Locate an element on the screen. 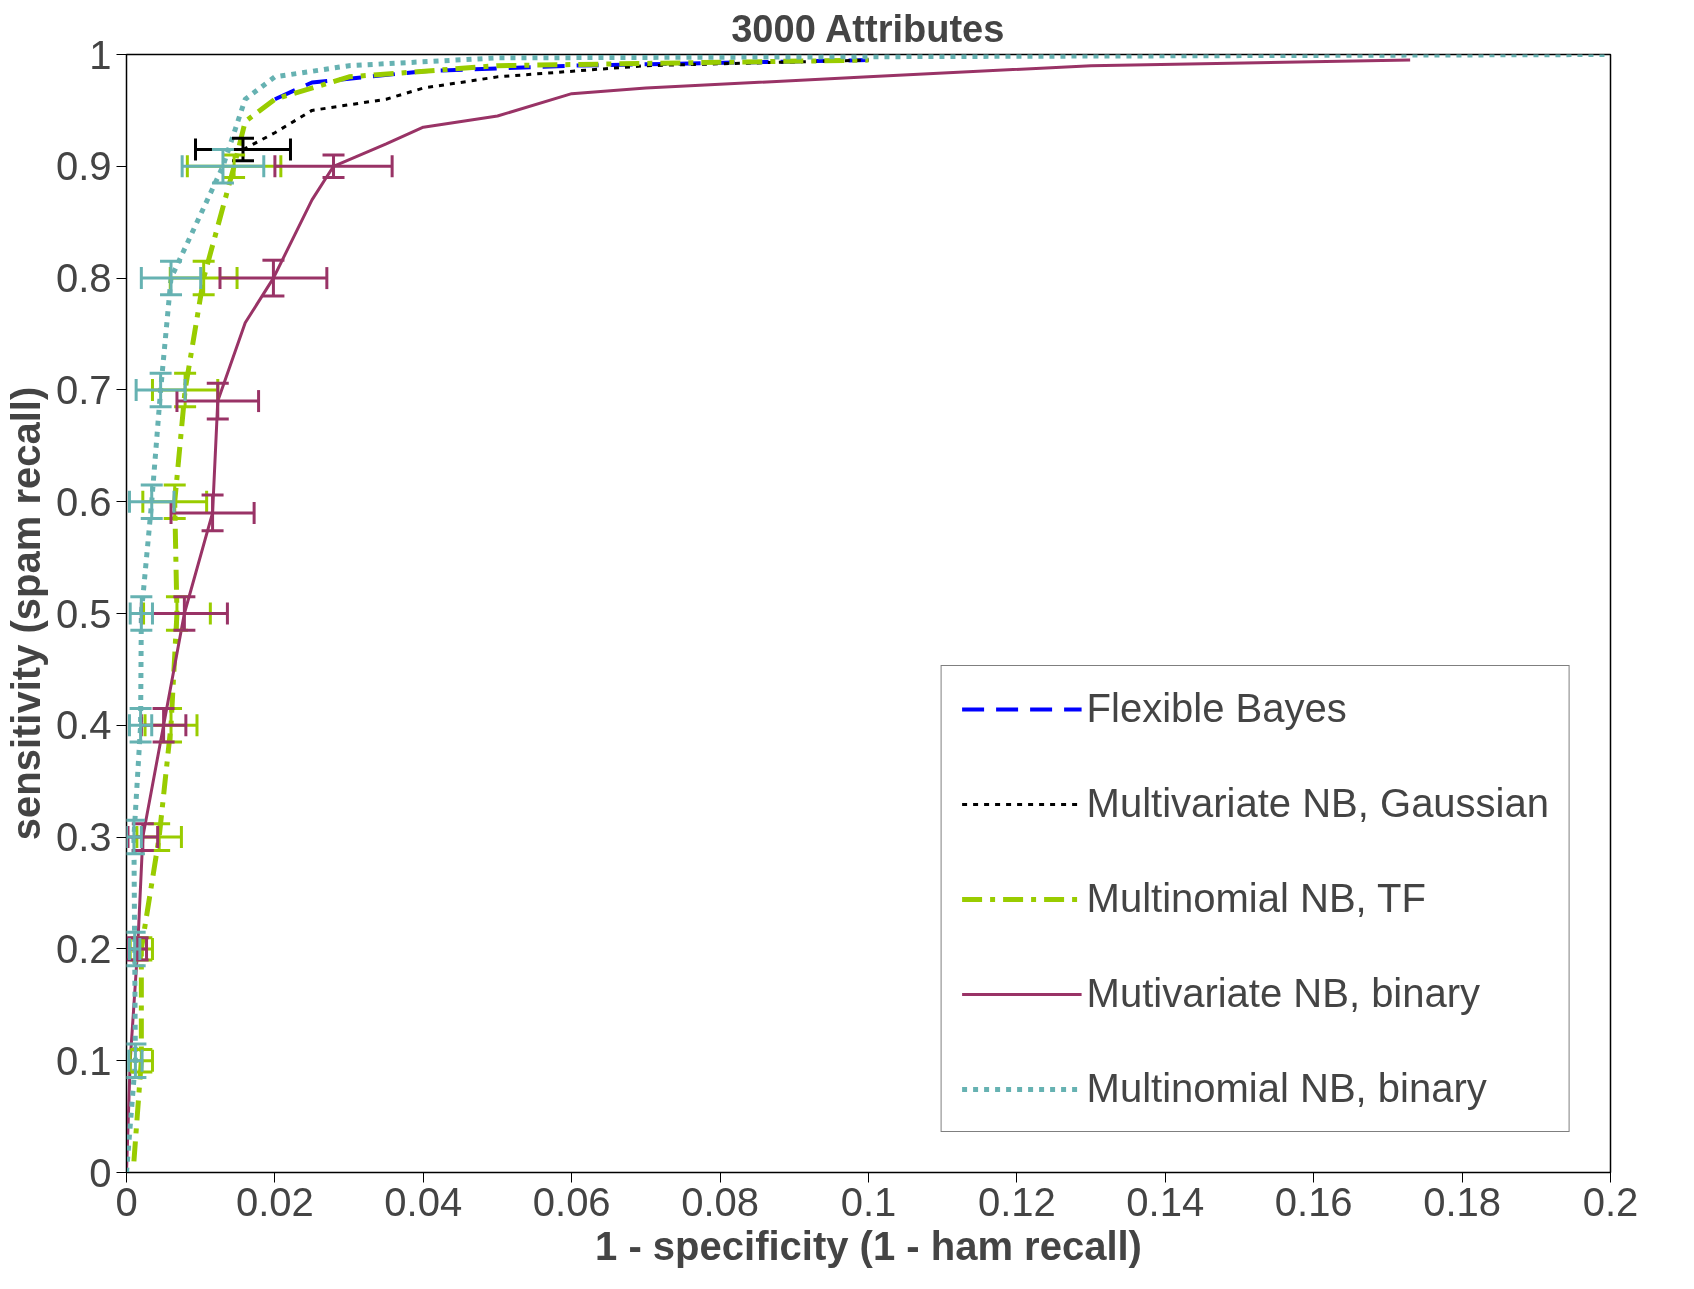 Image resolution: width=1694 pixels, height=1289 pixels. x-tick-label: 0.04 is located at coordinates (423, 1201).